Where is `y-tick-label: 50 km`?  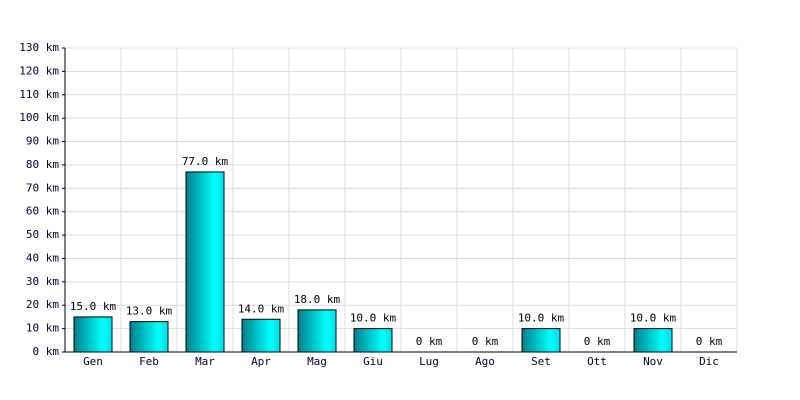
y-tick-label: 50 km is located at coordinates (42, 234).